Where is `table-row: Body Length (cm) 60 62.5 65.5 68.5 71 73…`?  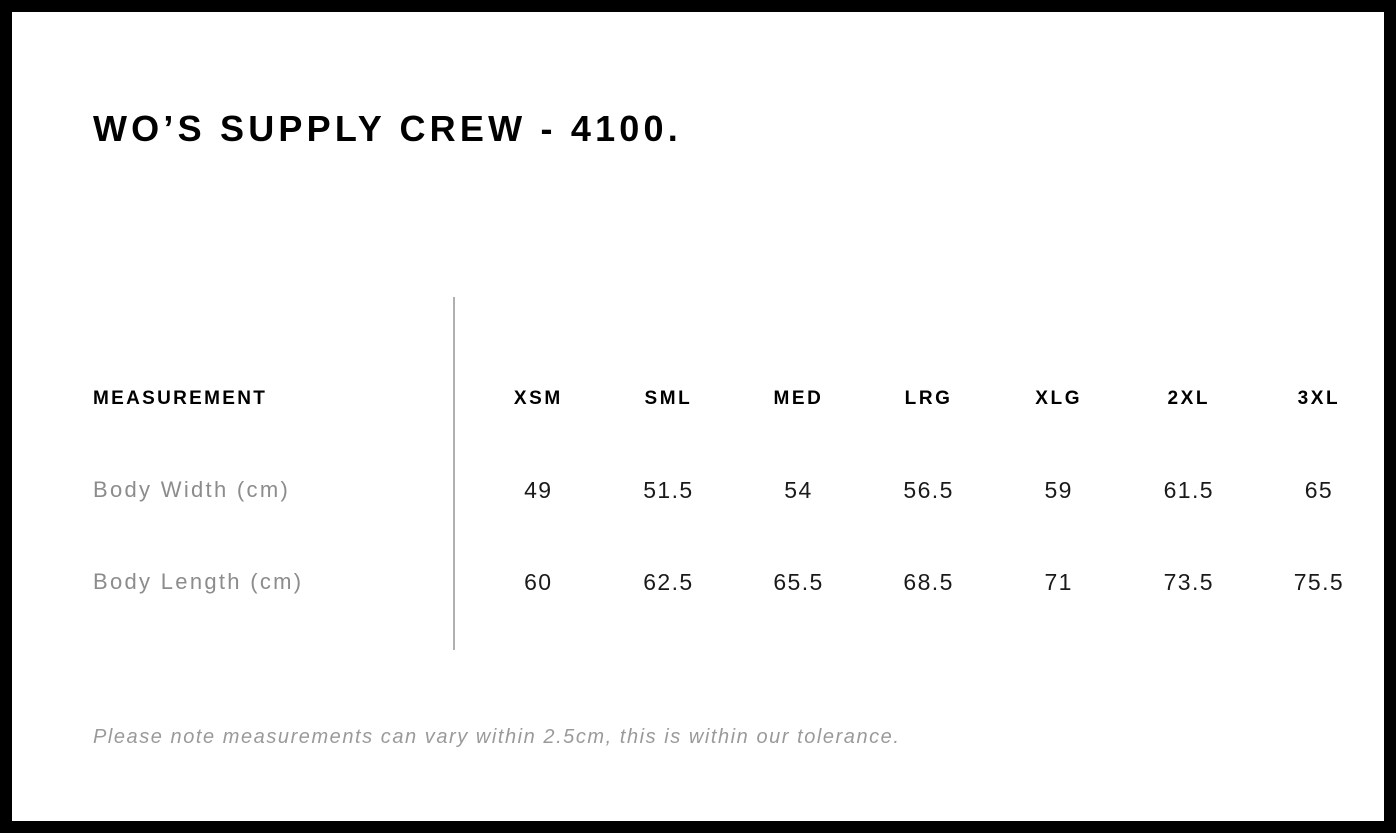 table-row: Body Length (cm) 60 62.5 65.5 68.5 71 73… is located at coordinates (698, 582).